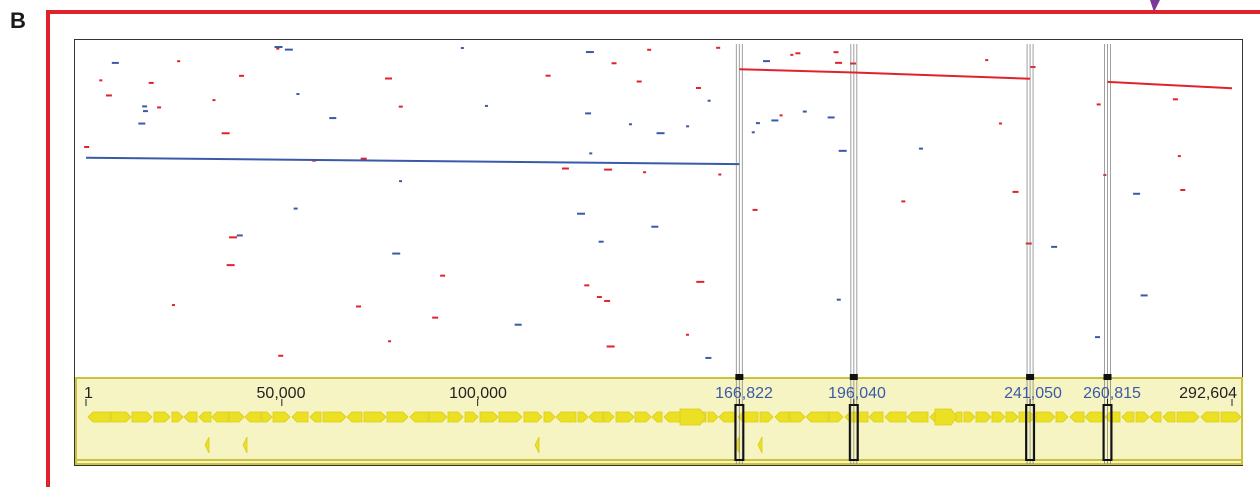  What do you see at coordinates (478, 393) in the screenshot?
I see `scale-label-100000: 100,000` at bounding box center [478, 393].